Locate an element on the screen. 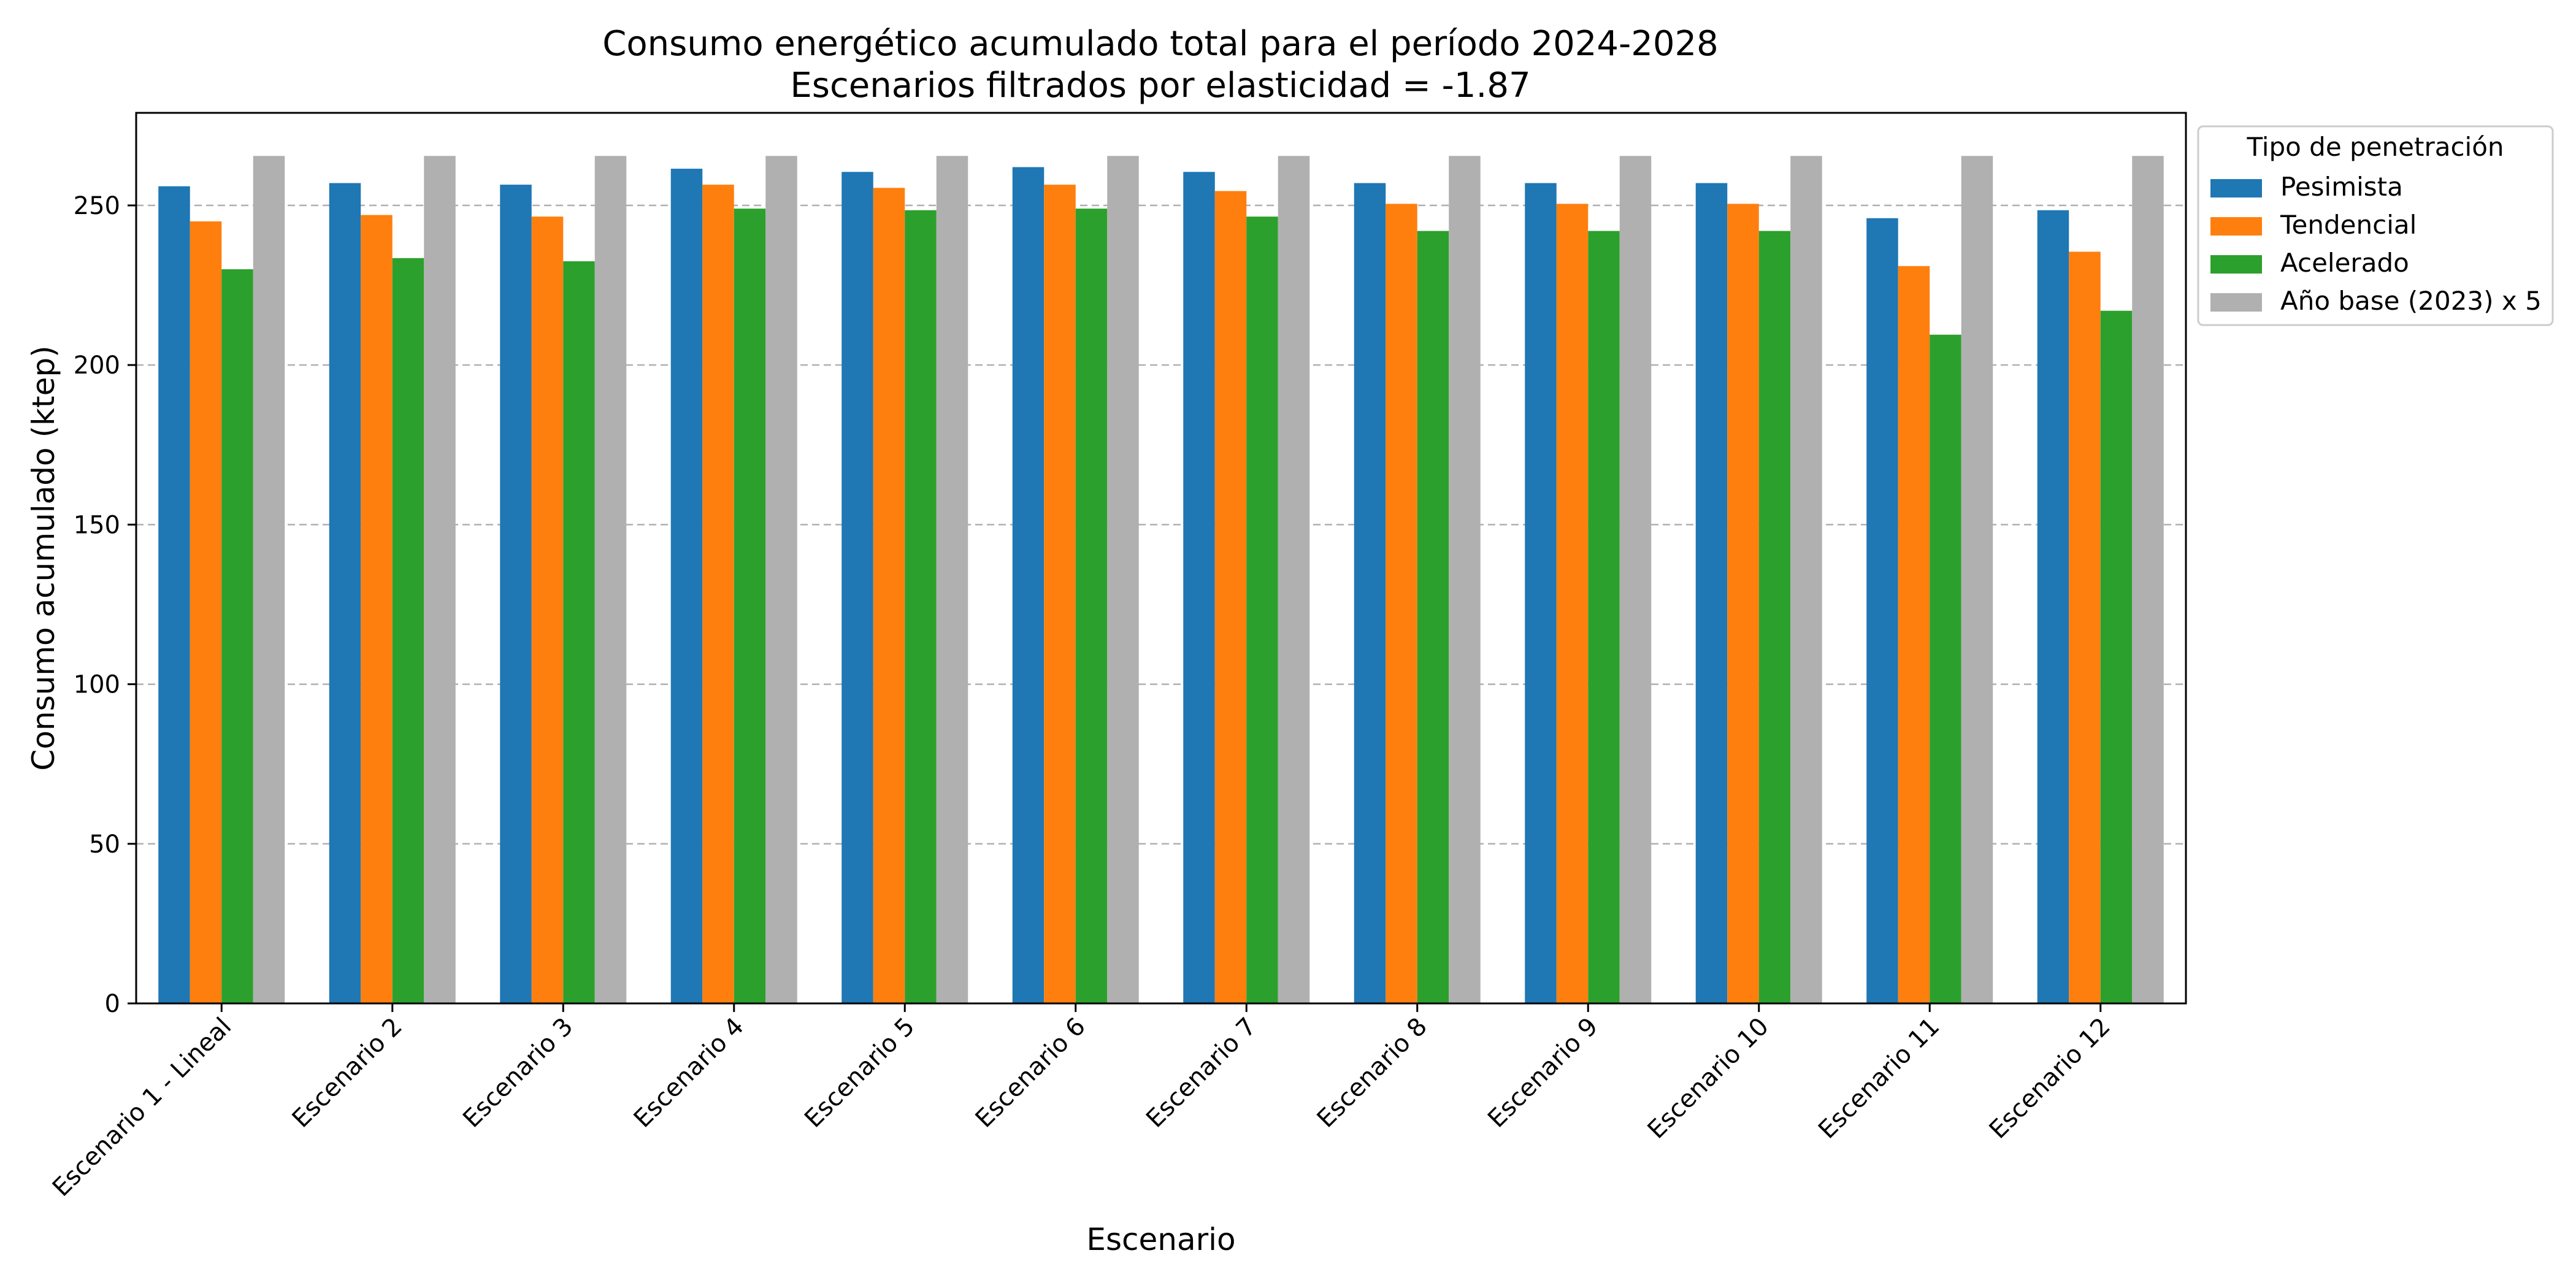  legend-label: Año base (2023) x 5 is located at coordinates (2411, 301).